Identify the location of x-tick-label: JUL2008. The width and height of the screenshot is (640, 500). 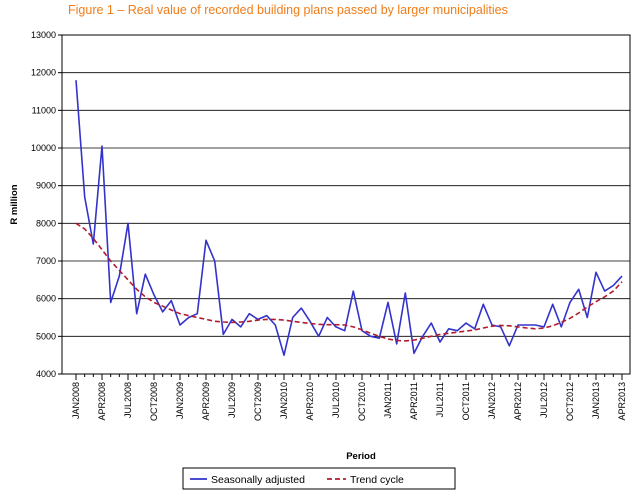
(128, 400).